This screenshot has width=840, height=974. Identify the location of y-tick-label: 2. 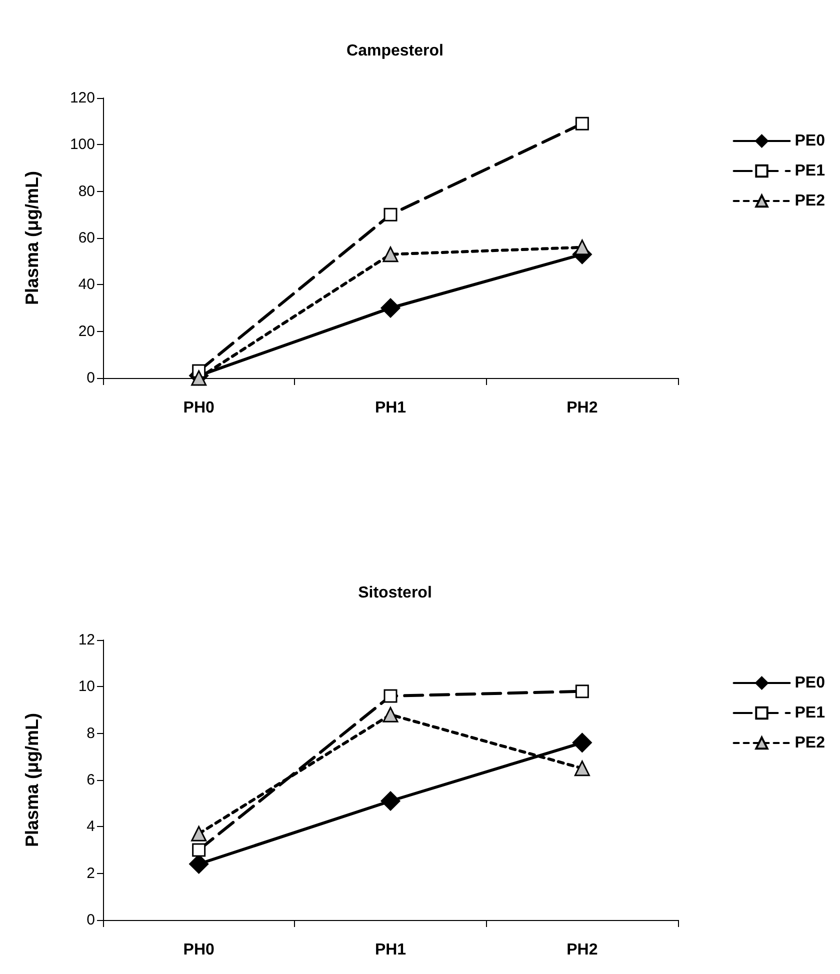
(90, 873).